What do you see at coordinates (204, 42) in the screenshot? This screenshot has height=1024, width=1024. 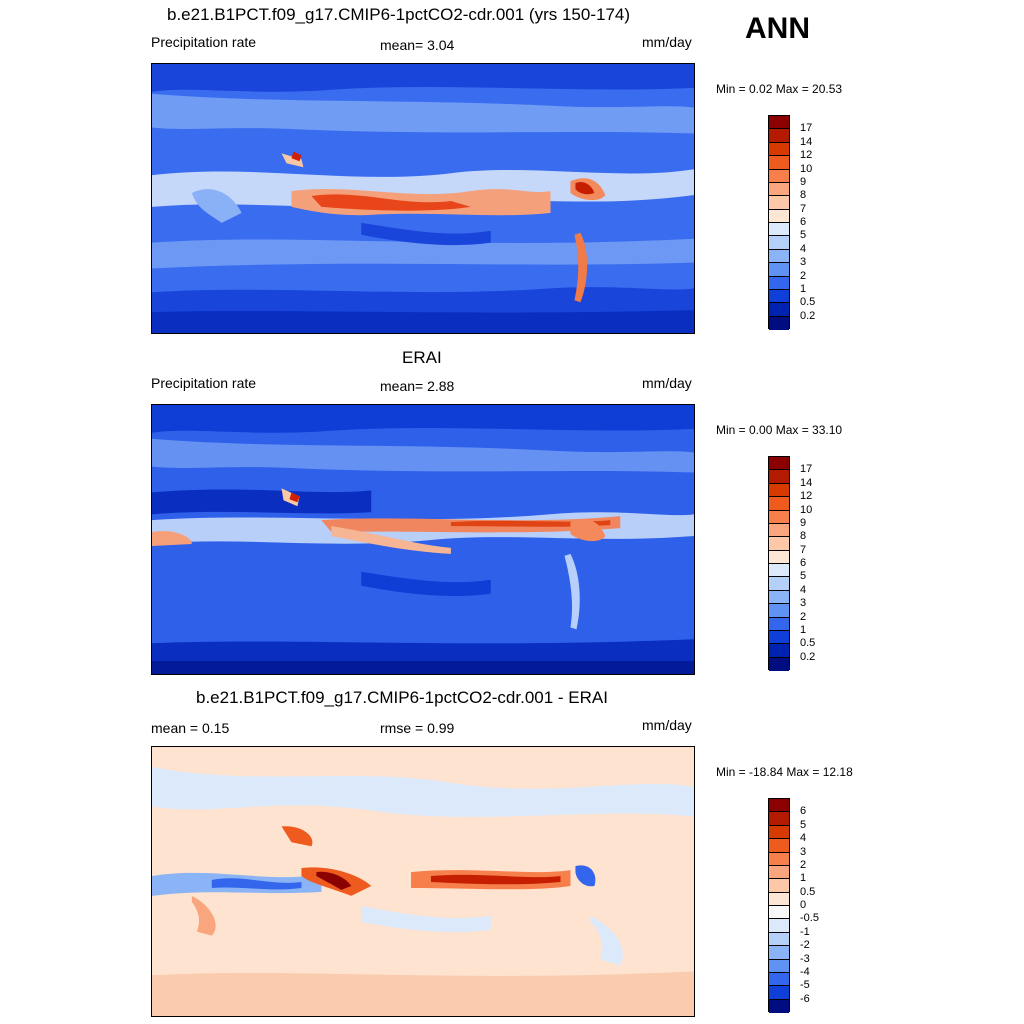 I see `panel-1-variable-label: Precipitation rate` at bounding box center [204, 42].